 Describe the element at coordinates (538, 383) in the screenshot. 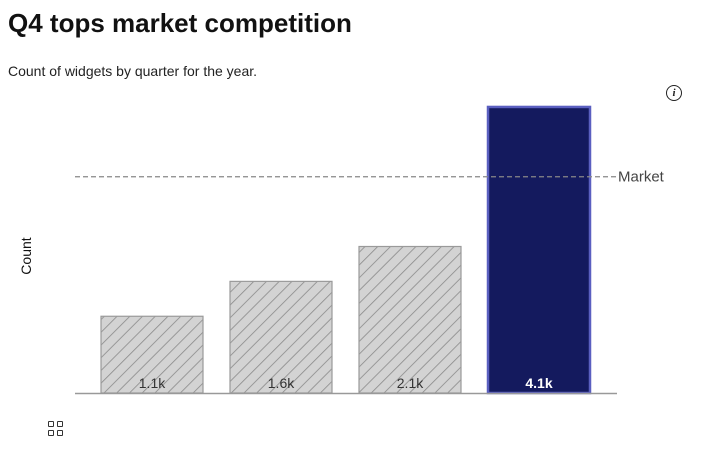

I see `bar-label-q4: 4.1k` at that location.